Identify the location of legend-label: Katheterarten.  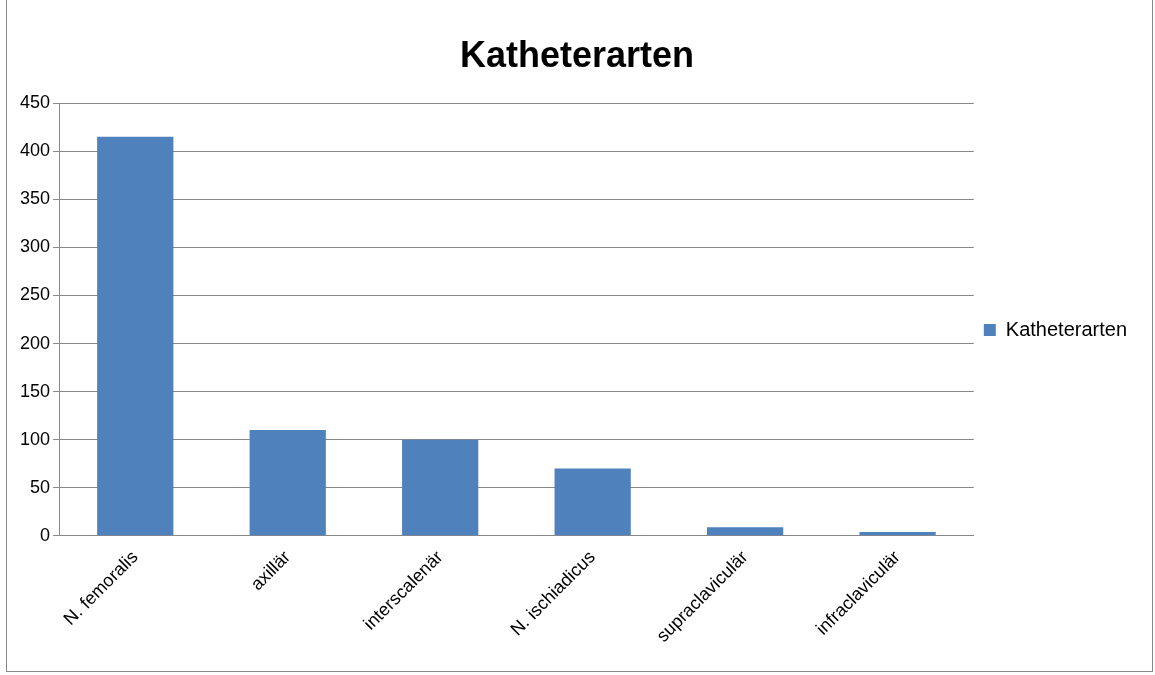
(1066, 328).